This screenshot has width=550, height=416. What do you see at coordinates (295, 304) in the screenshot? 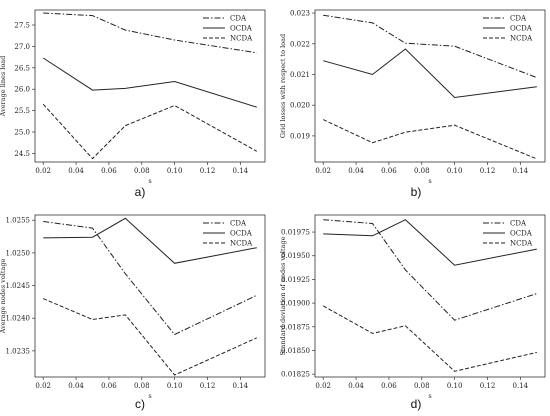
I see `y-tick-label: 0.01900` at bounding box center [295, 304].